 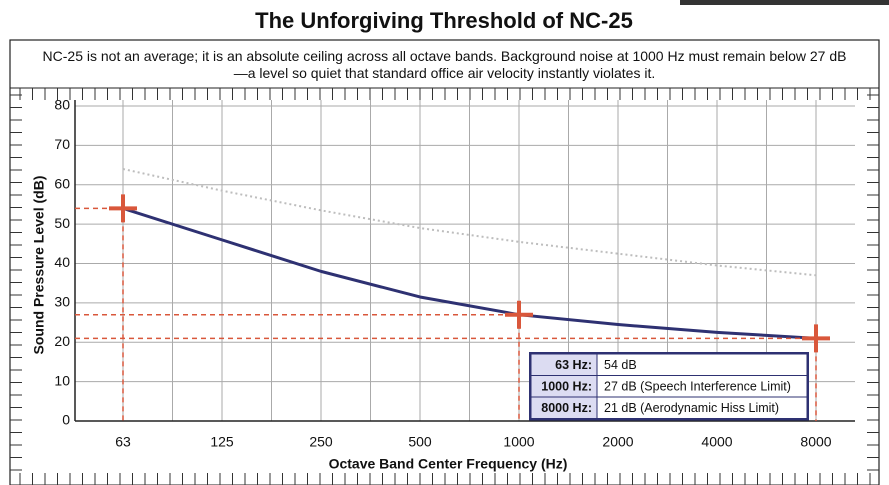 What do you see at coordinates (815, 442) in the screenshot?
I see `x-tick-label: 8000` at bounding box center [815, 442].